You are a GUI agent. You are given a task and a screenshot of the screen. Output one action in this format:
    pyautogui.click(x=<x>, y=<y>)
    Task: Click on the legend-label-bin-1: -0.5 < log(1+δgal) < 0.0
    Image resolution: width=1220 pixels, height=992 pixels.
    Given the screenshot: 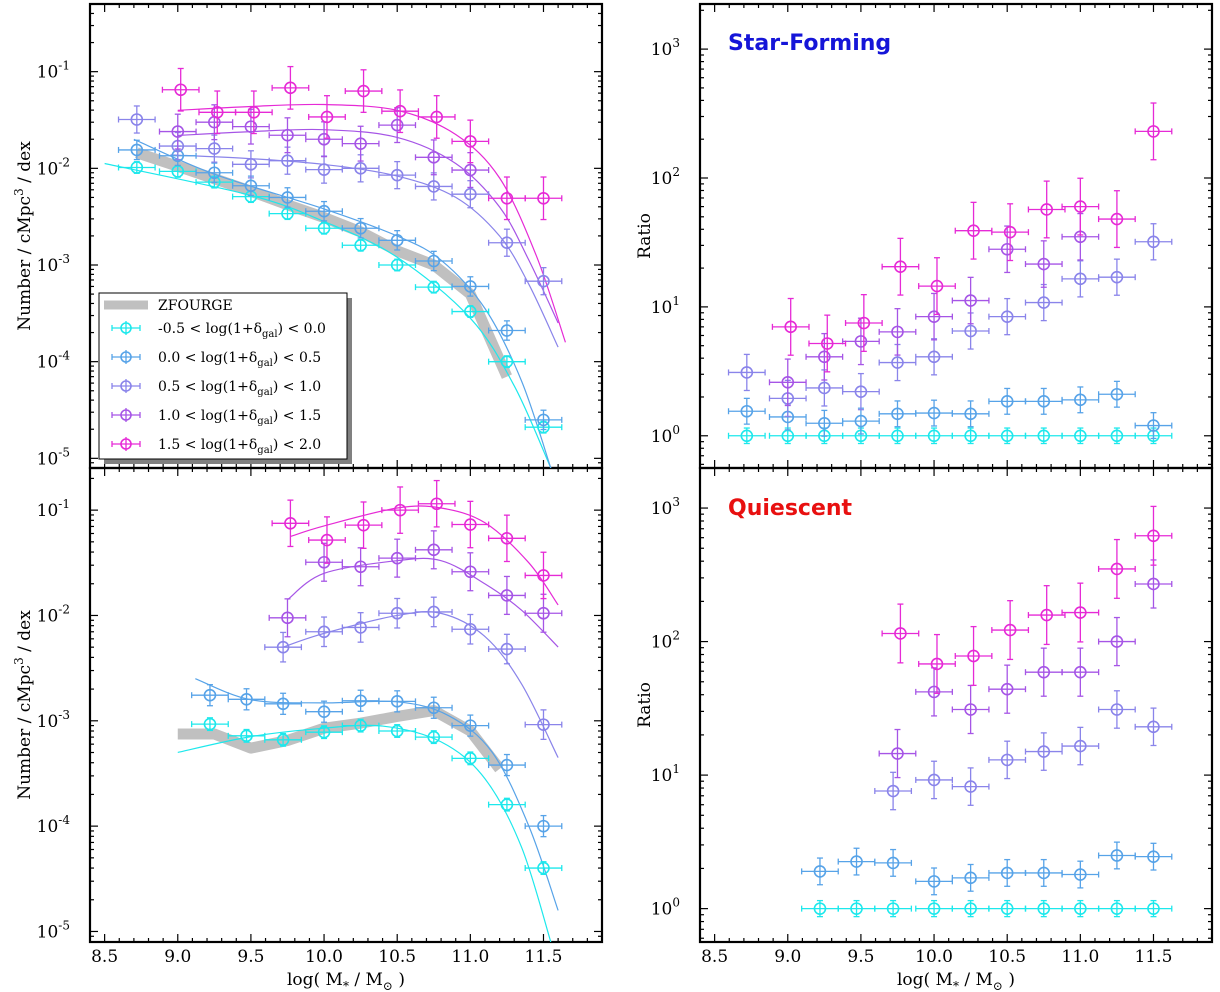 What is the action you would take?
    pyautogui.click(x=242, y=330)
    